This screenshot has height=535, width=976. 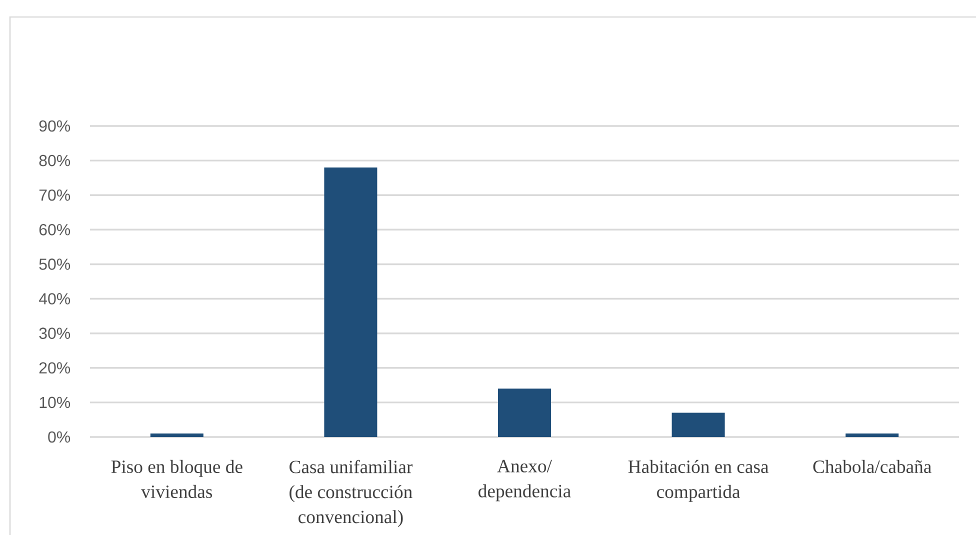 What do you see at coordinates (872, 467) in the screenshot?
I see `x-tick-label: Chabola/cabaña` at bounding box center [872, 467].